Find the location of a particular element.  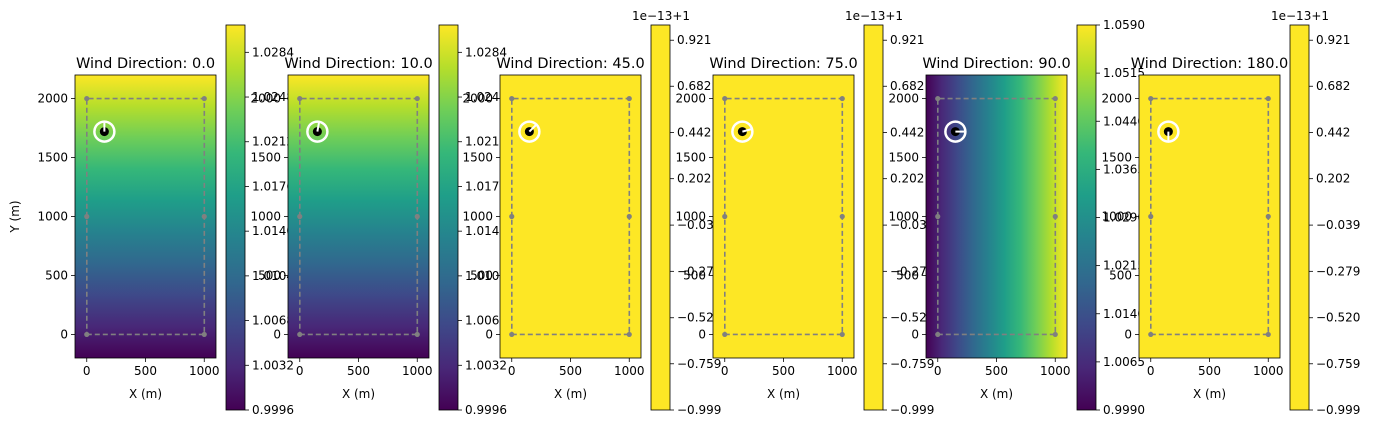

chart-title: Wind Direction: 10.0 is located at coordinates (358, 64).